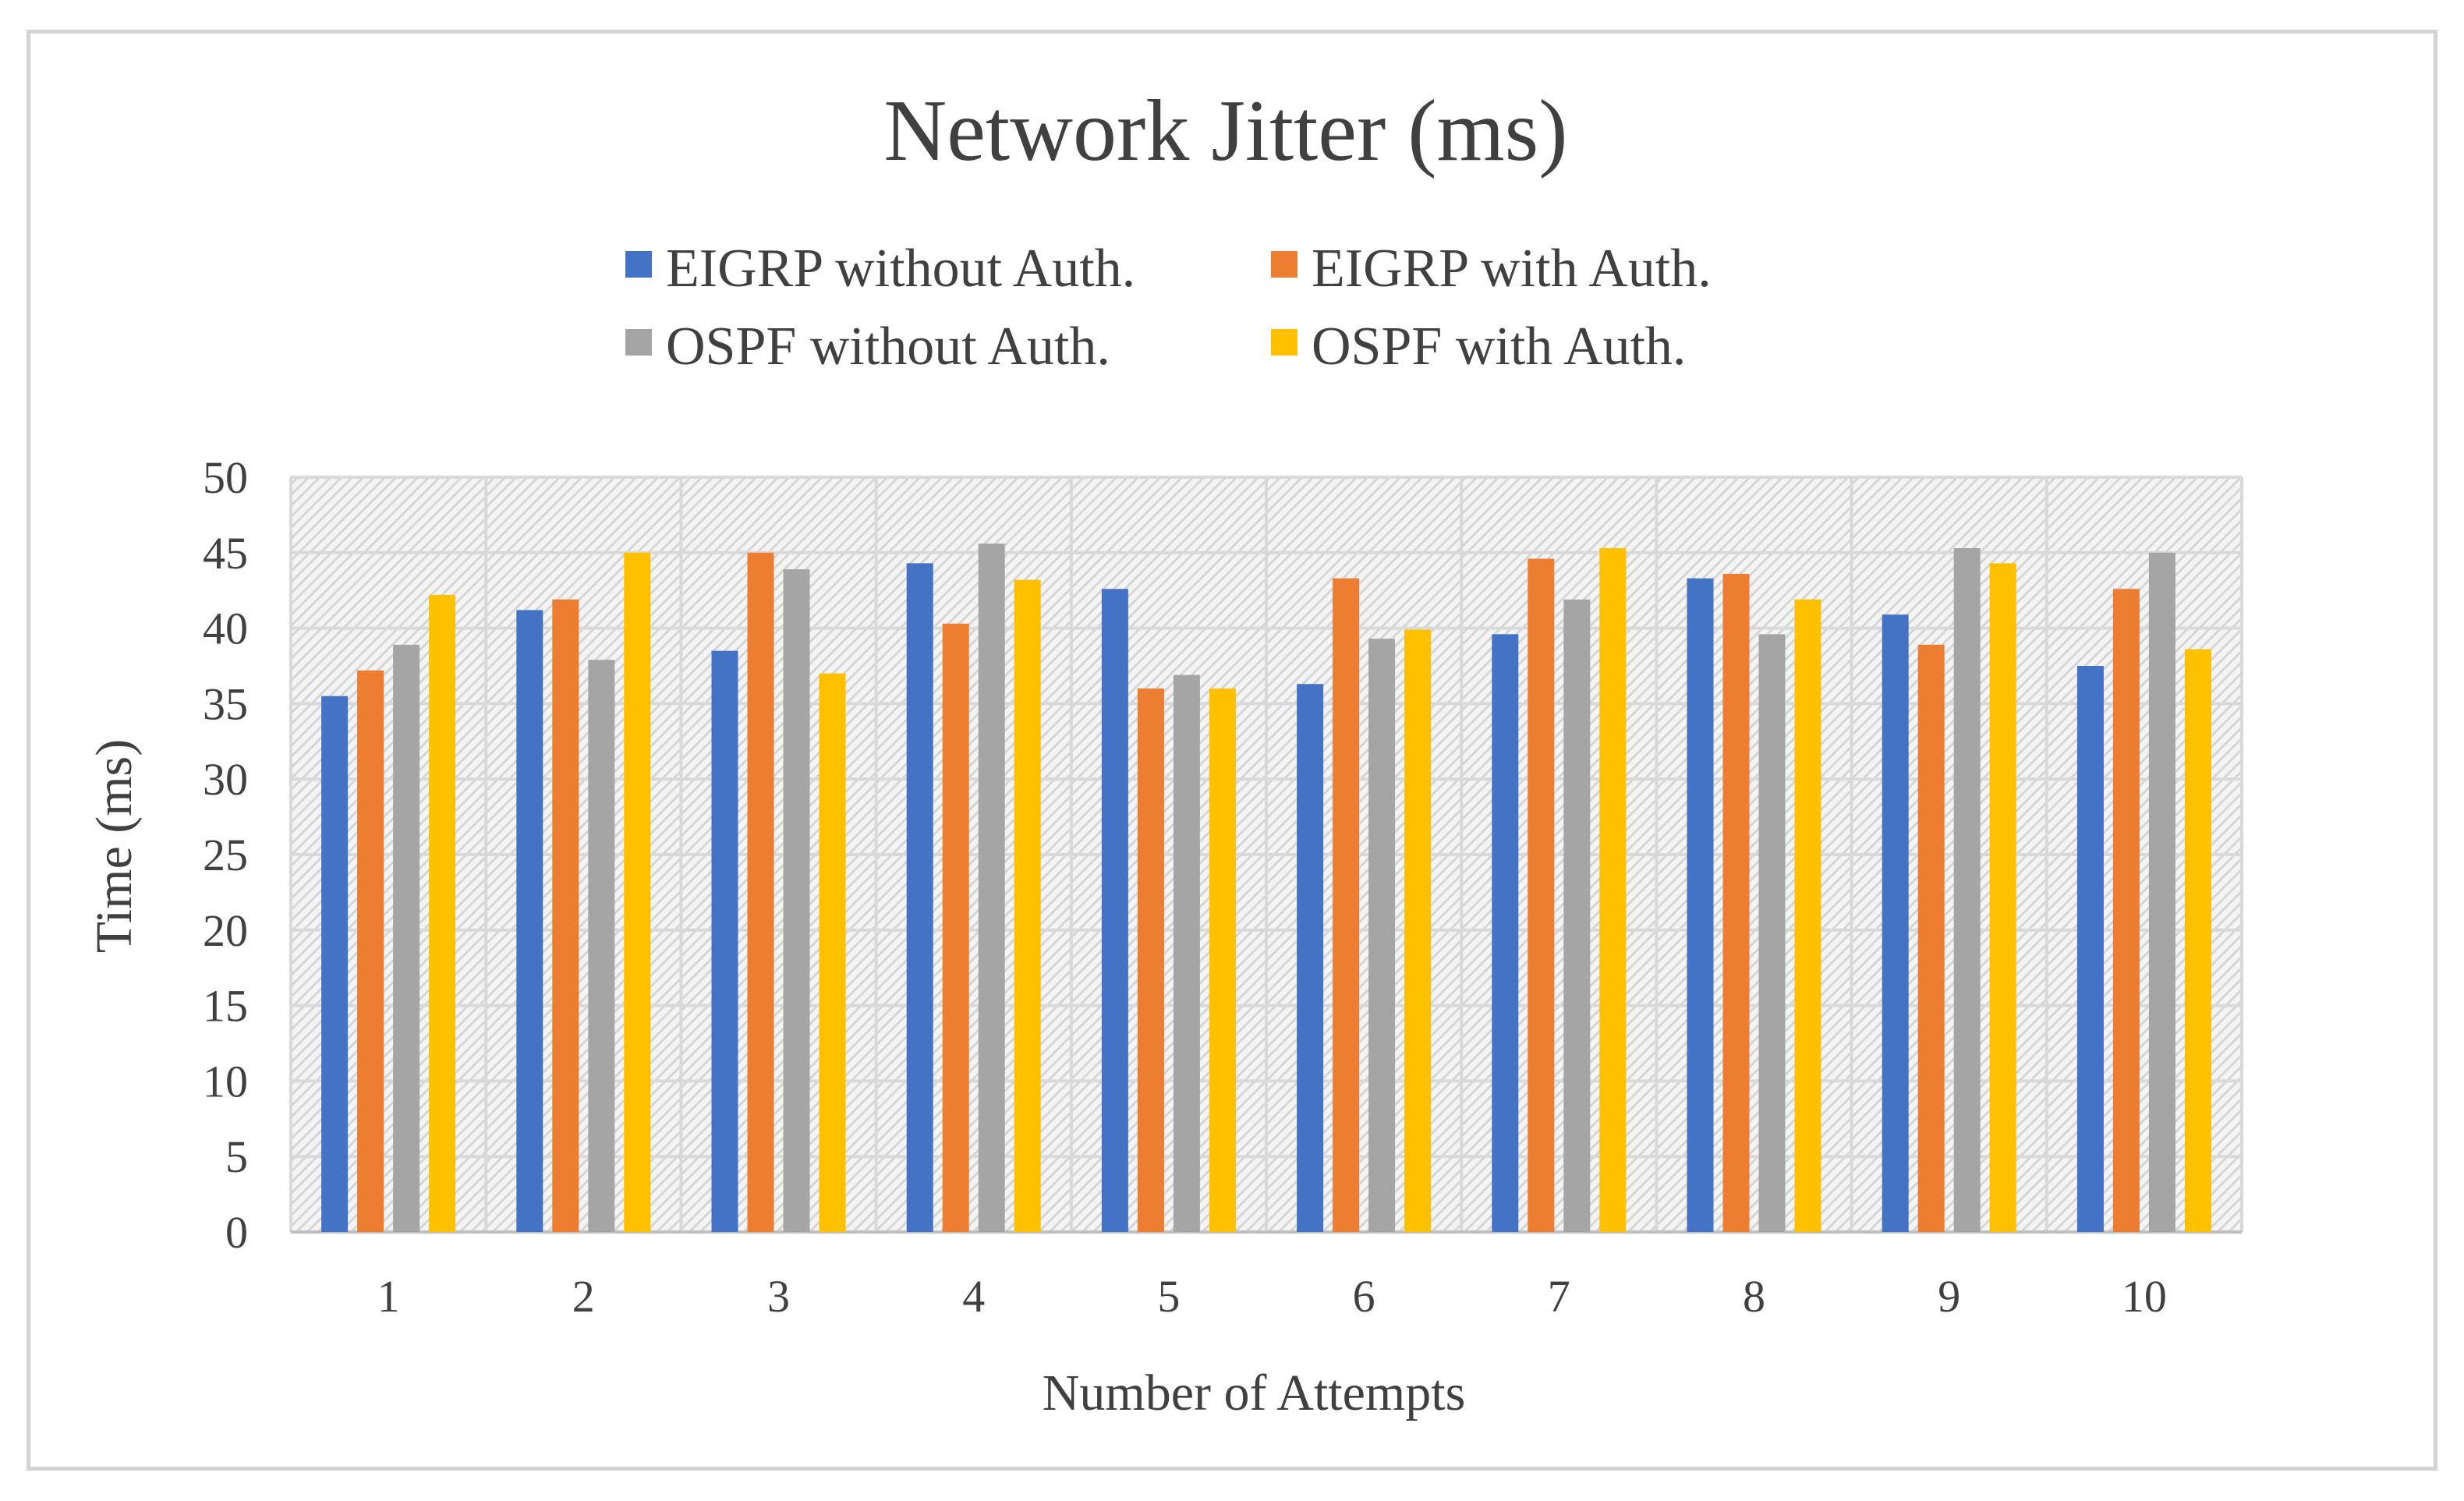  I want to click on y-axis-ticks: 0 5 10 15 20 25 30 35 40 45 50, so click(226, 855).